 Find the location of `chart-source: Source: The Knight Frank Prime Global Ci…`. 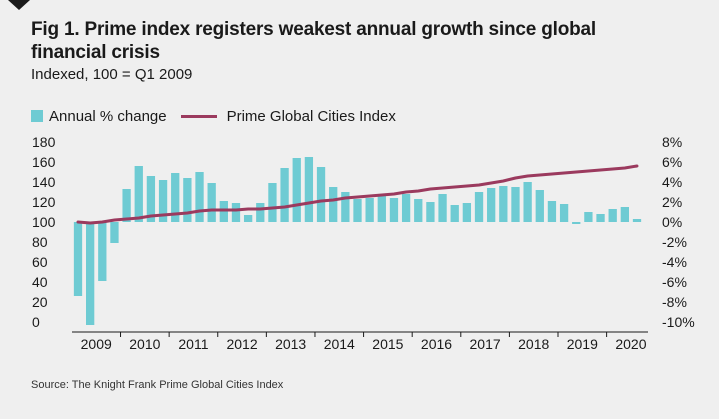

chart-source: Source: The Knight Frank Prime Global Ci… is located at coordinates (157, 385).